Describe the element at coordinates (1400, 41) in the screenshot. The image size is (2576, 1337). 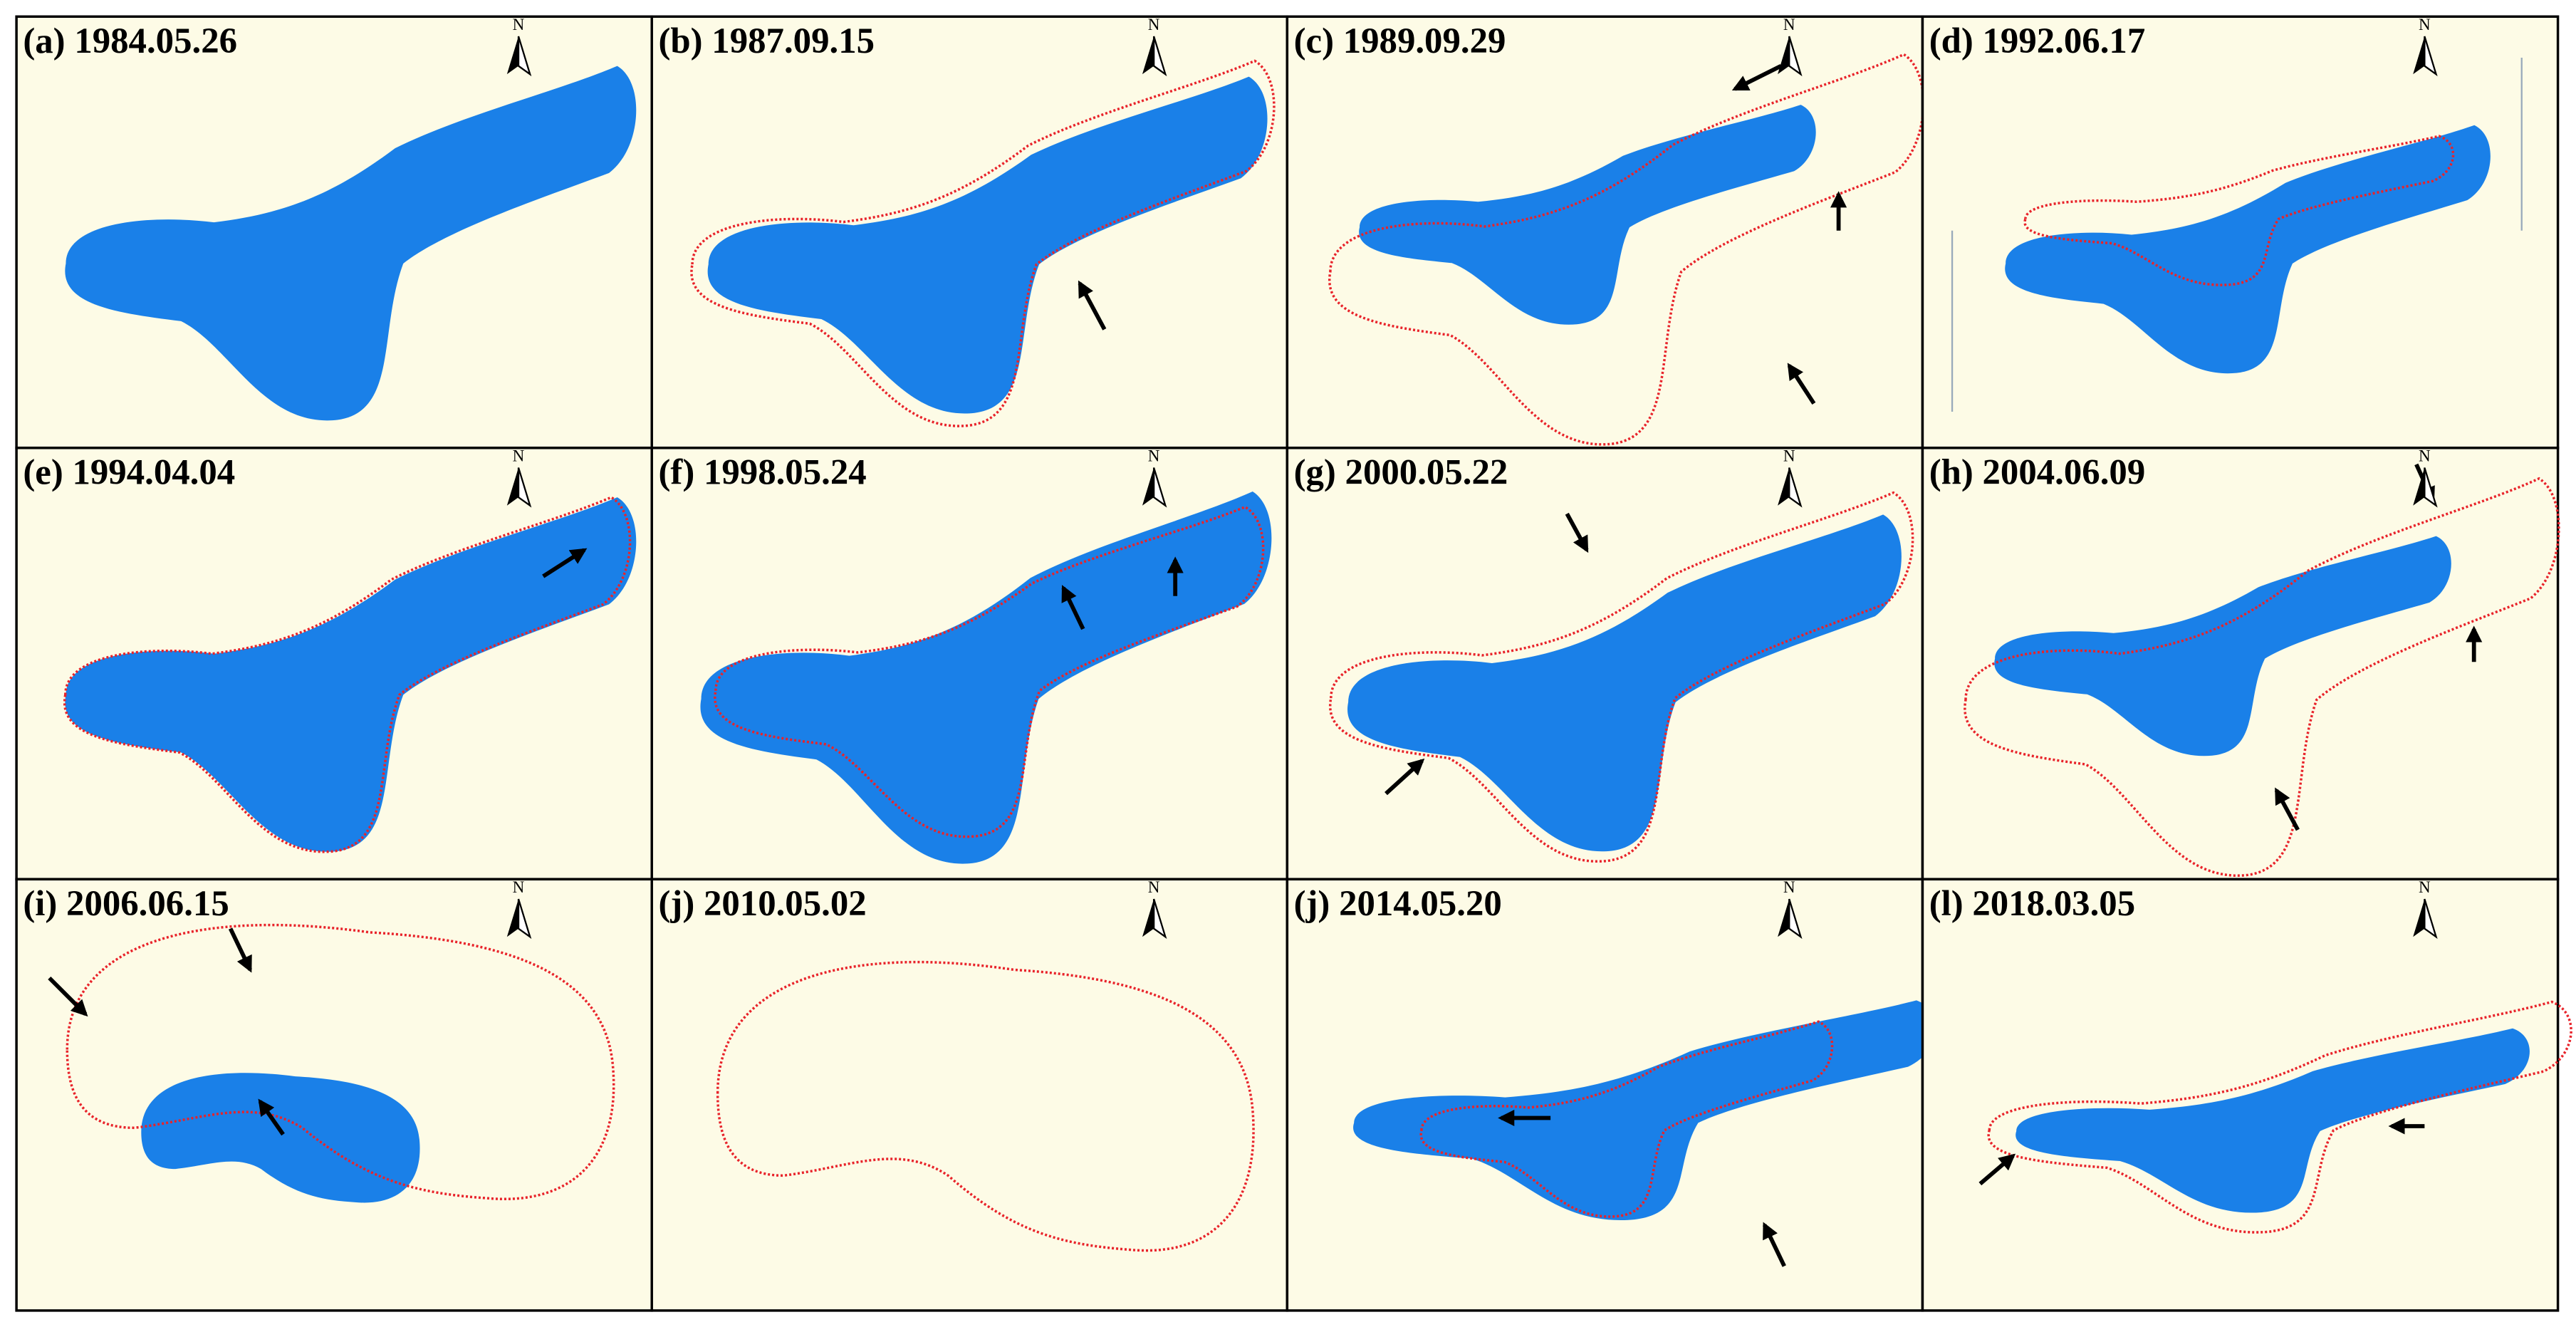
I see `panel-label: (c) 1989.09.29` at that location.